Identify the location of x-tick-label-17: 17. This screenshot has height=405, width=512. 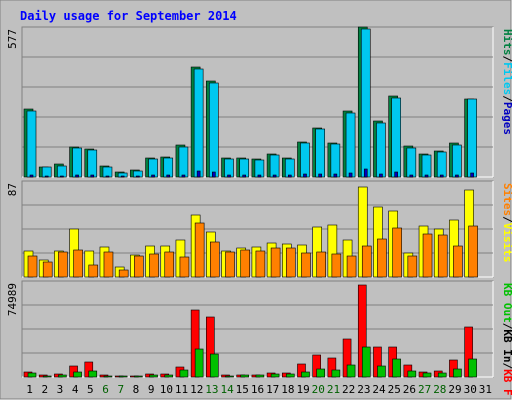
(272, 389).